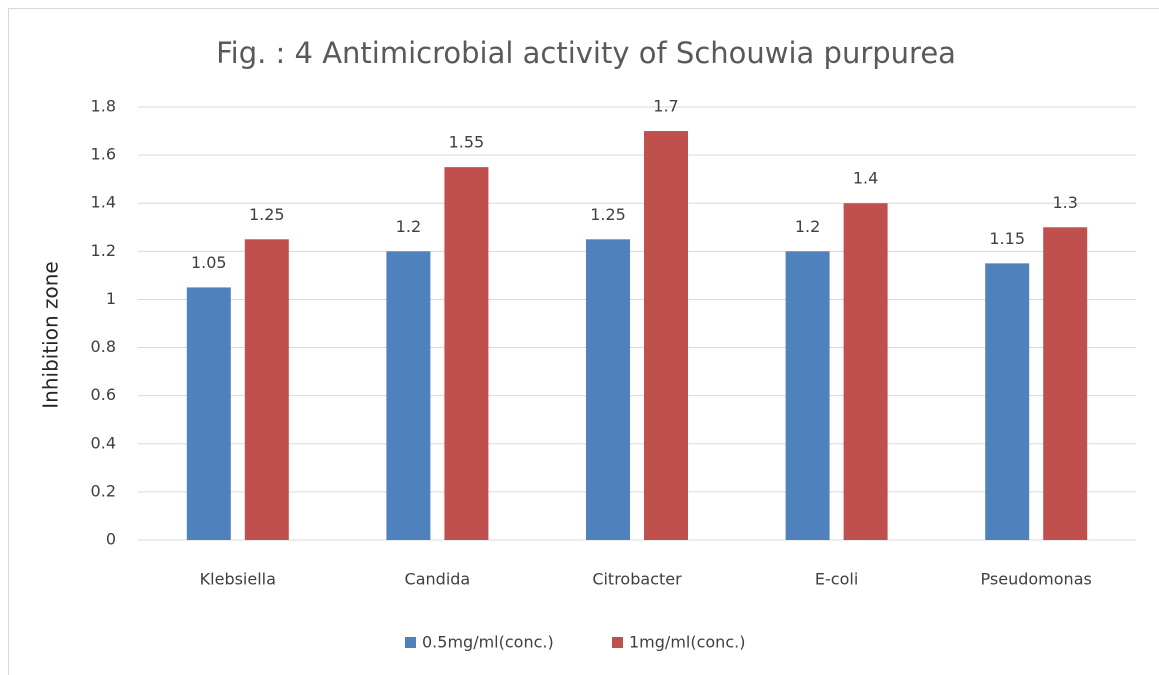 This screenshot has width=1159, height=675. Describe the element at coordinates (209, 262) in the screenshot. I see `data-label: 1.05` at that location.